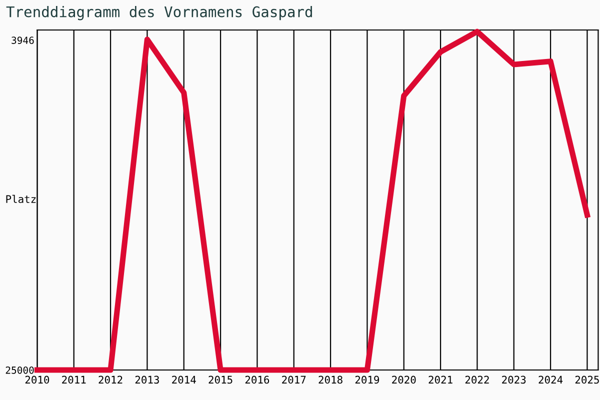 This screenshot has width=600, height=400. I want to click on x-tick-label: 2014, so click(184, 380).